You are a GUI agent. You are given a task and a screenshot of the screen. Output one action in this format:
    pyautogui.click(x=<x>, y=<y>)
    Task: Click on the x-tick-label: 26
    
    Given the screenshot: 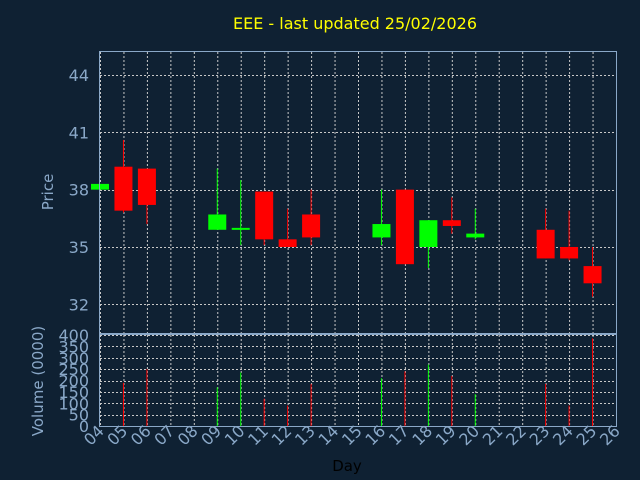 What is the action you would take?
    pyautogui.click(x=610, y=435)
    